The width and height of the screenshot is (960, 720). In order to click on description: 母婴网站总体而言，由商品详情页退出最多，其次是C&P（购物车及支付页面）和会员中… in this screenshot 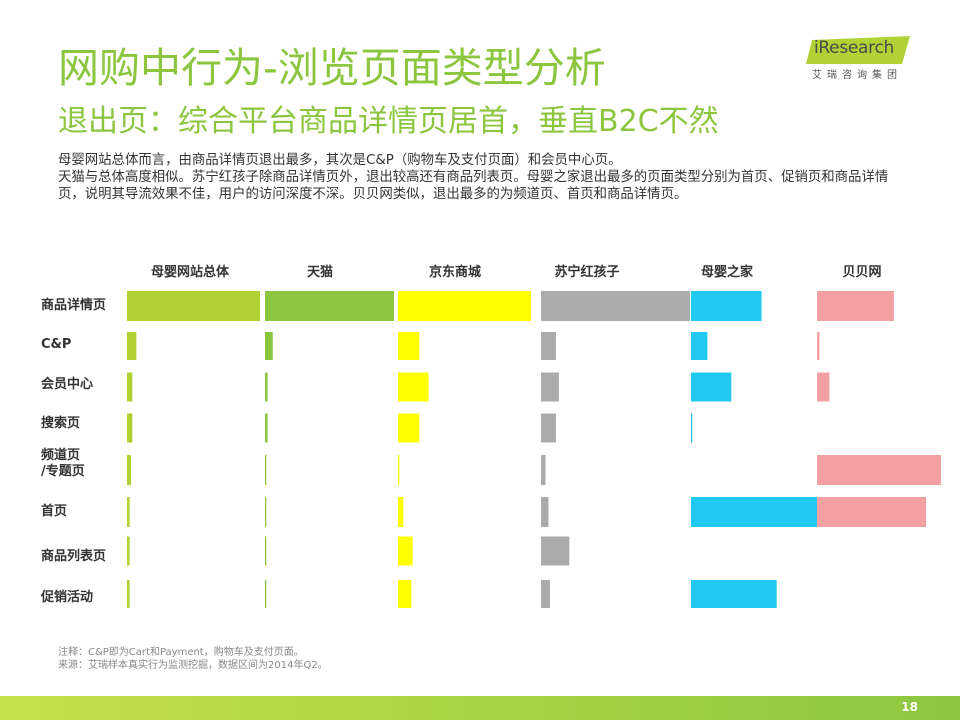, I will do `click(483, 177)`.